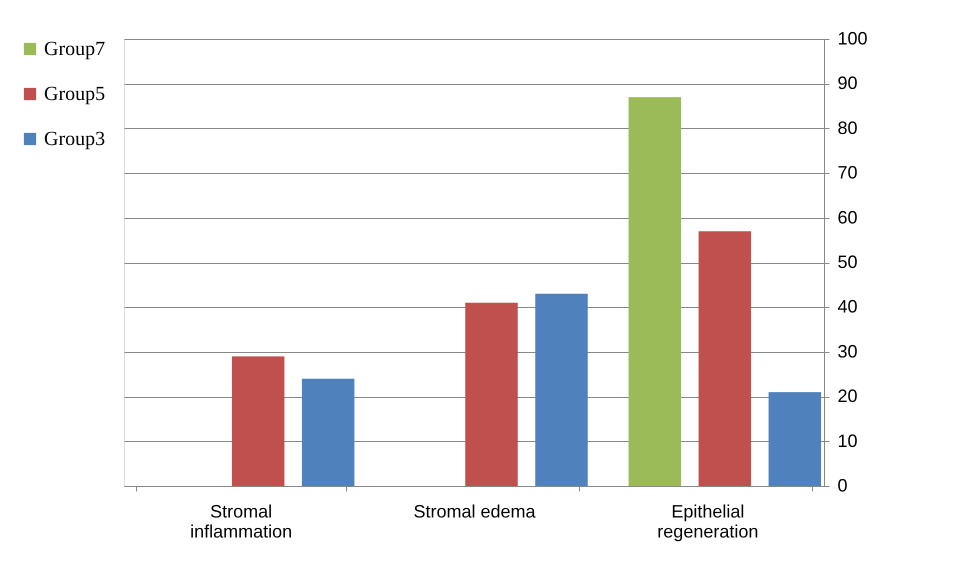 This screenshot has width=976, height=581. I want to click on x-tick-label: Epithelial regeneration, so click(707, 522).